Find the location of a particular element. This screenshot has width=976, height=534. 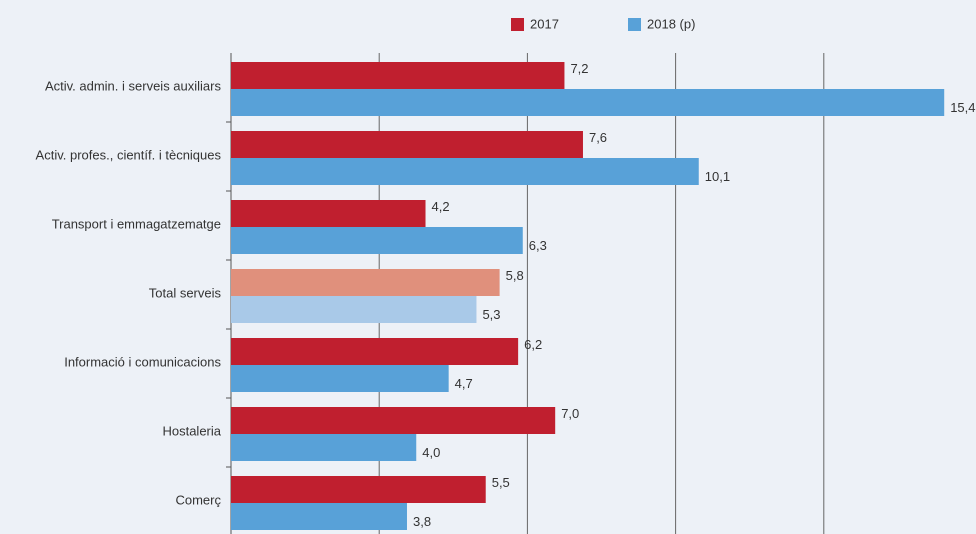

y-tick-label: Activ. profes., científ. i tècniques is located at coordinates (129, 154).